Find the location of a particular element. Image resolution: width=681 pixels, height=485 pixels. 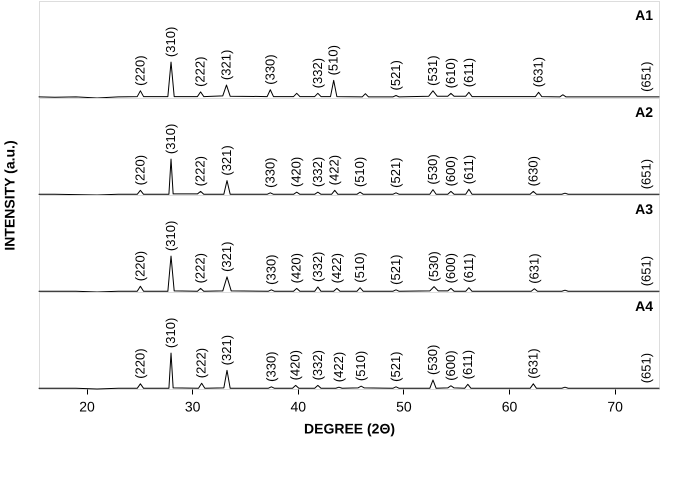

x-tick-label: 70 is located at coordinates (615, 406).